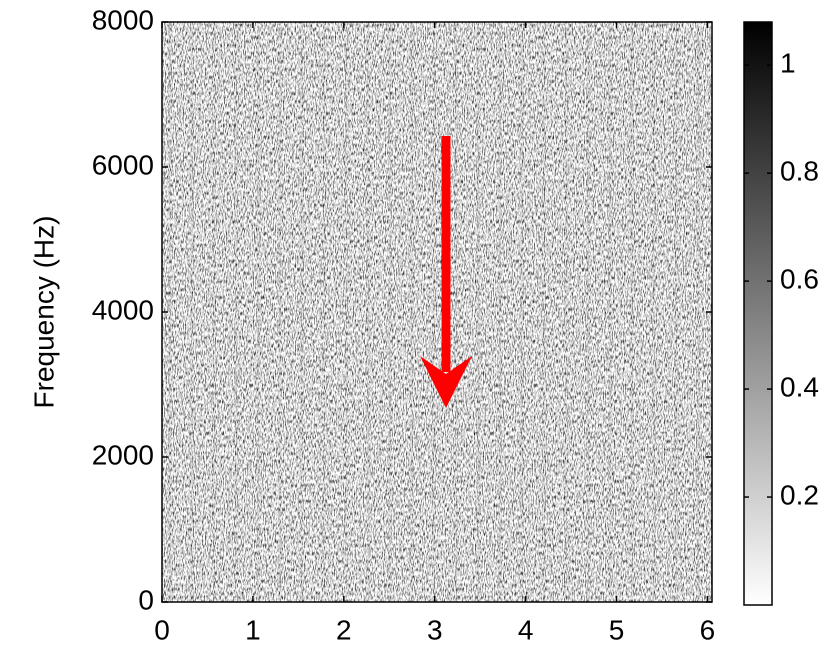 This screenshot has height=646, width=834. What do you see at coordinates (799, 279) in the screenshot?
I see `colorbar-tick-label: 0.6` at bounding box center [799, 279].